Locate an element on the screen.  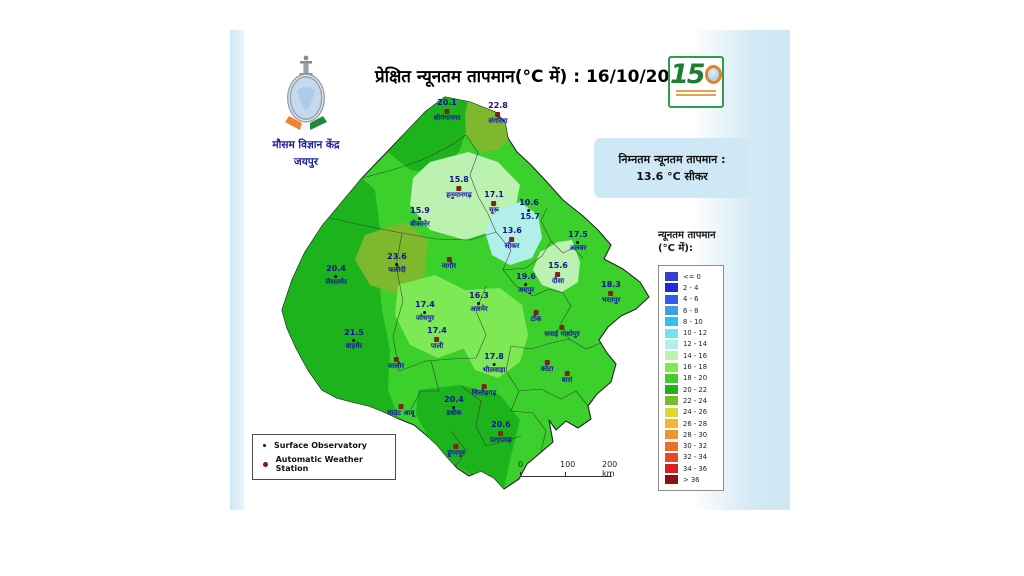
legend-entry: 22 - 24 is located at coordinates (692, 400).